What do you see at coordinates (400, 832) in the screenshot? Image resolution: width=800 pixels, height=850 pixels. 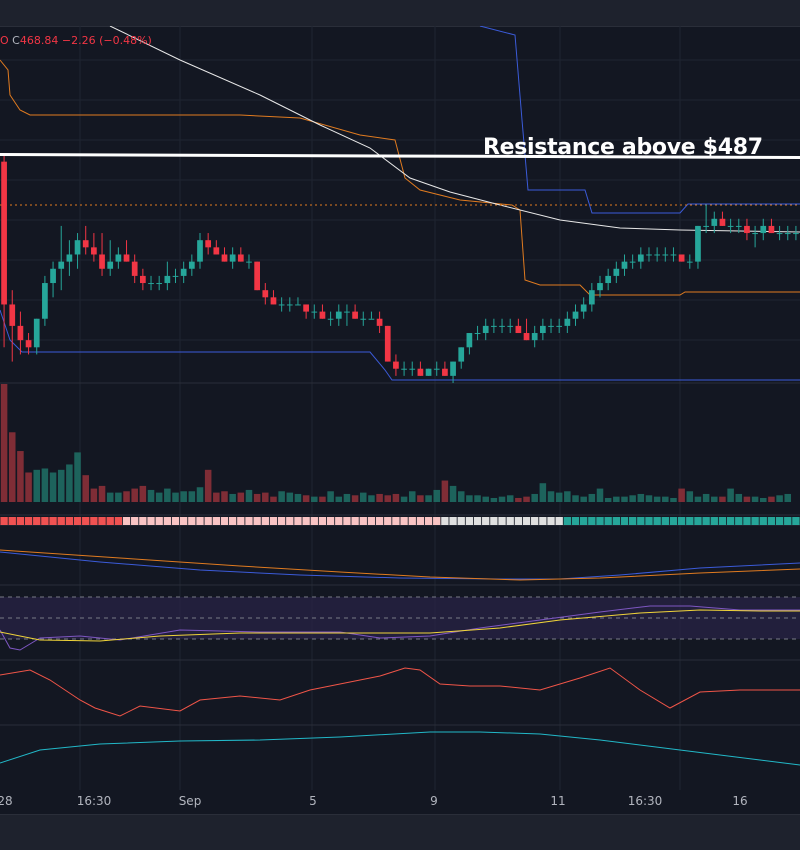 I see `bottom-toolbar` at bounding box center [400, 832].